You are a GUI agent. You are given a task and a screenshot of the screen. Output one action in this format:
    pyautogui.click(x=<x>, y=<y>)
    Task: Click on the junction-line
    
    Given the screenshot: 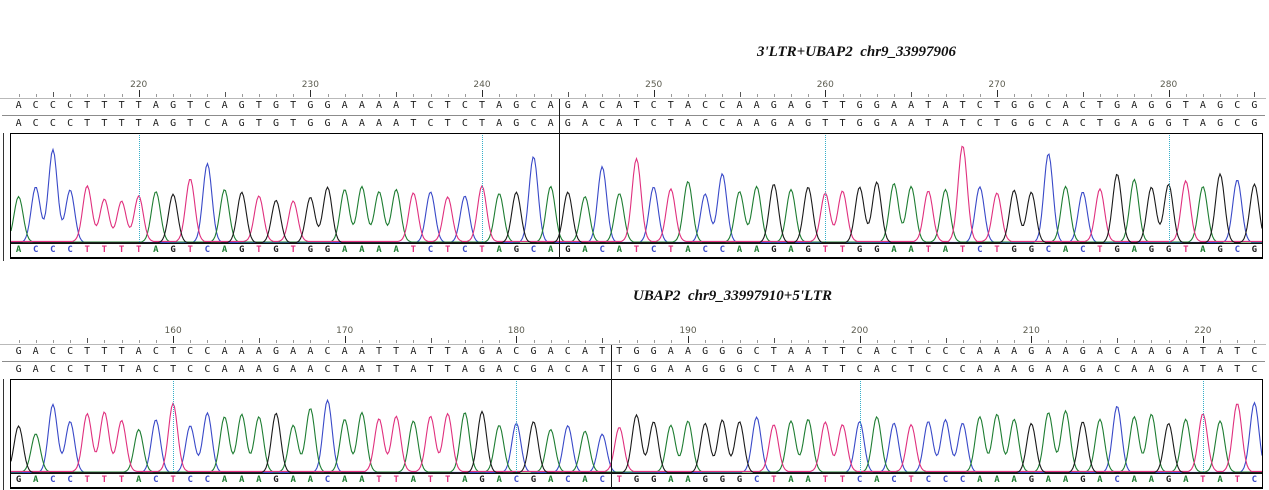 What is the action you would take?
    pyautogui.click(x=560, y=178)
    